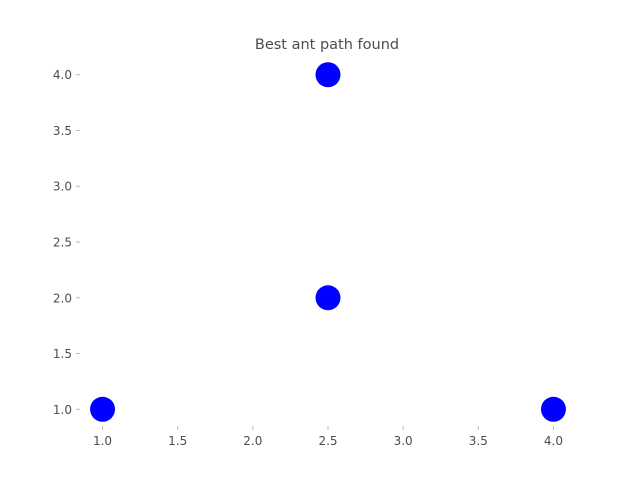  Describe the element at coordinates (62, 75) in the screenshot. I see `y-tick-label: 4.0` at that location.